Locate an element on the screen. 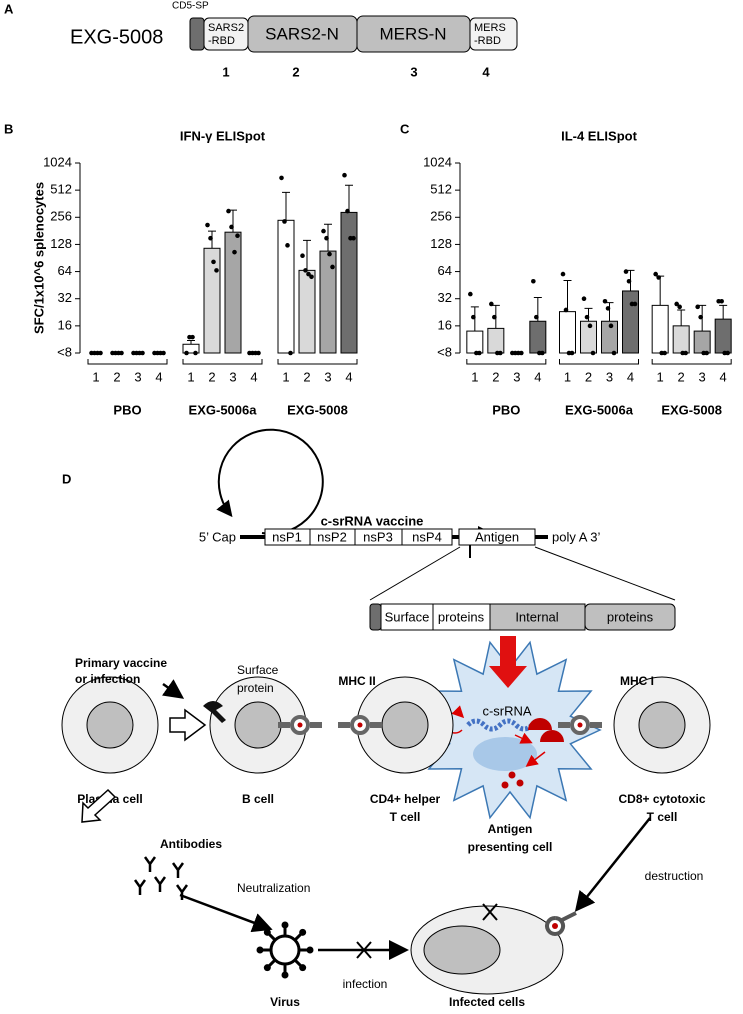 This screenshot has width=743, height=1014. secretion-arrow is located at coordinates (99, 805).